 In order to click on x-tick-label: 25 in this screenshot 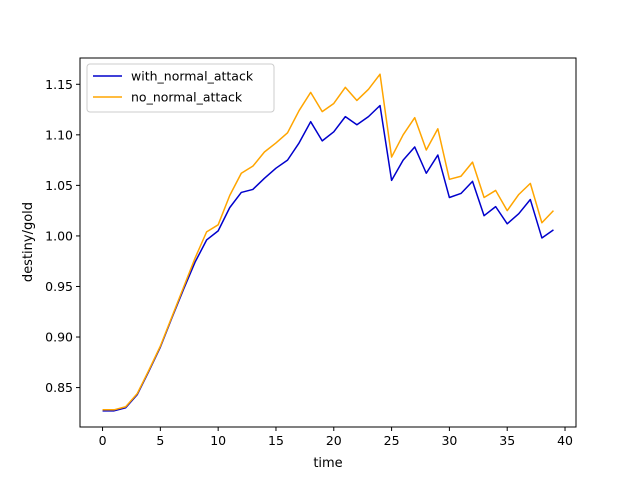, I will do `click(392, 440)`.